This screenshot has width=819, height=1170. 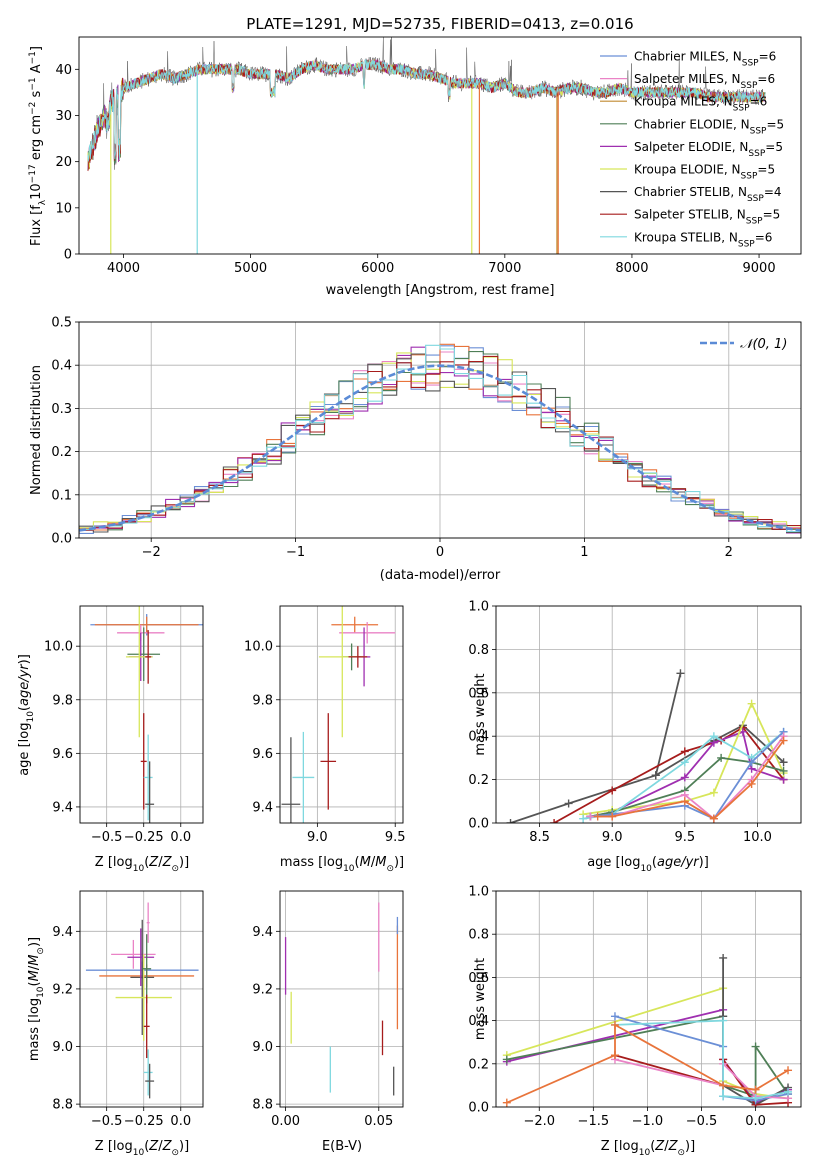 What do you see at coordinates (146, 714) in the screenshot?
I see `age-vs-Z-errorbars` at bounding box center [146, 714].